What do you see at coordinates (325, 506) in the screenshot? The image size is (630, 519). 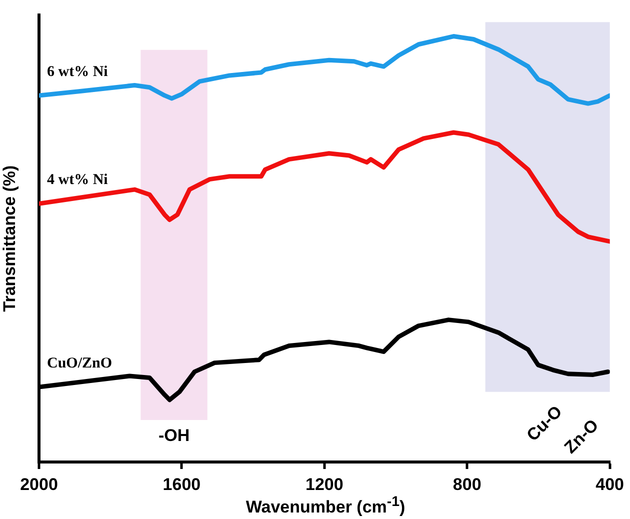 I see `x-axis-title: Wavenumber (cm$^{-1}$)` at bounding box center [325, 506].